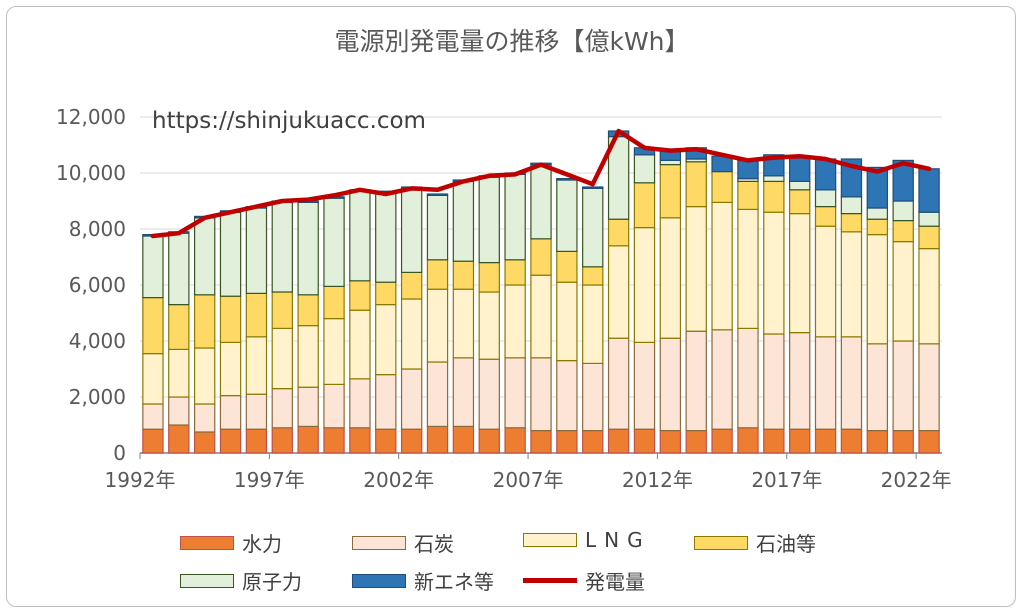  Describe the element at coordinates (179, 269) in the screenshot. I see `bar-4-1993` at that location.